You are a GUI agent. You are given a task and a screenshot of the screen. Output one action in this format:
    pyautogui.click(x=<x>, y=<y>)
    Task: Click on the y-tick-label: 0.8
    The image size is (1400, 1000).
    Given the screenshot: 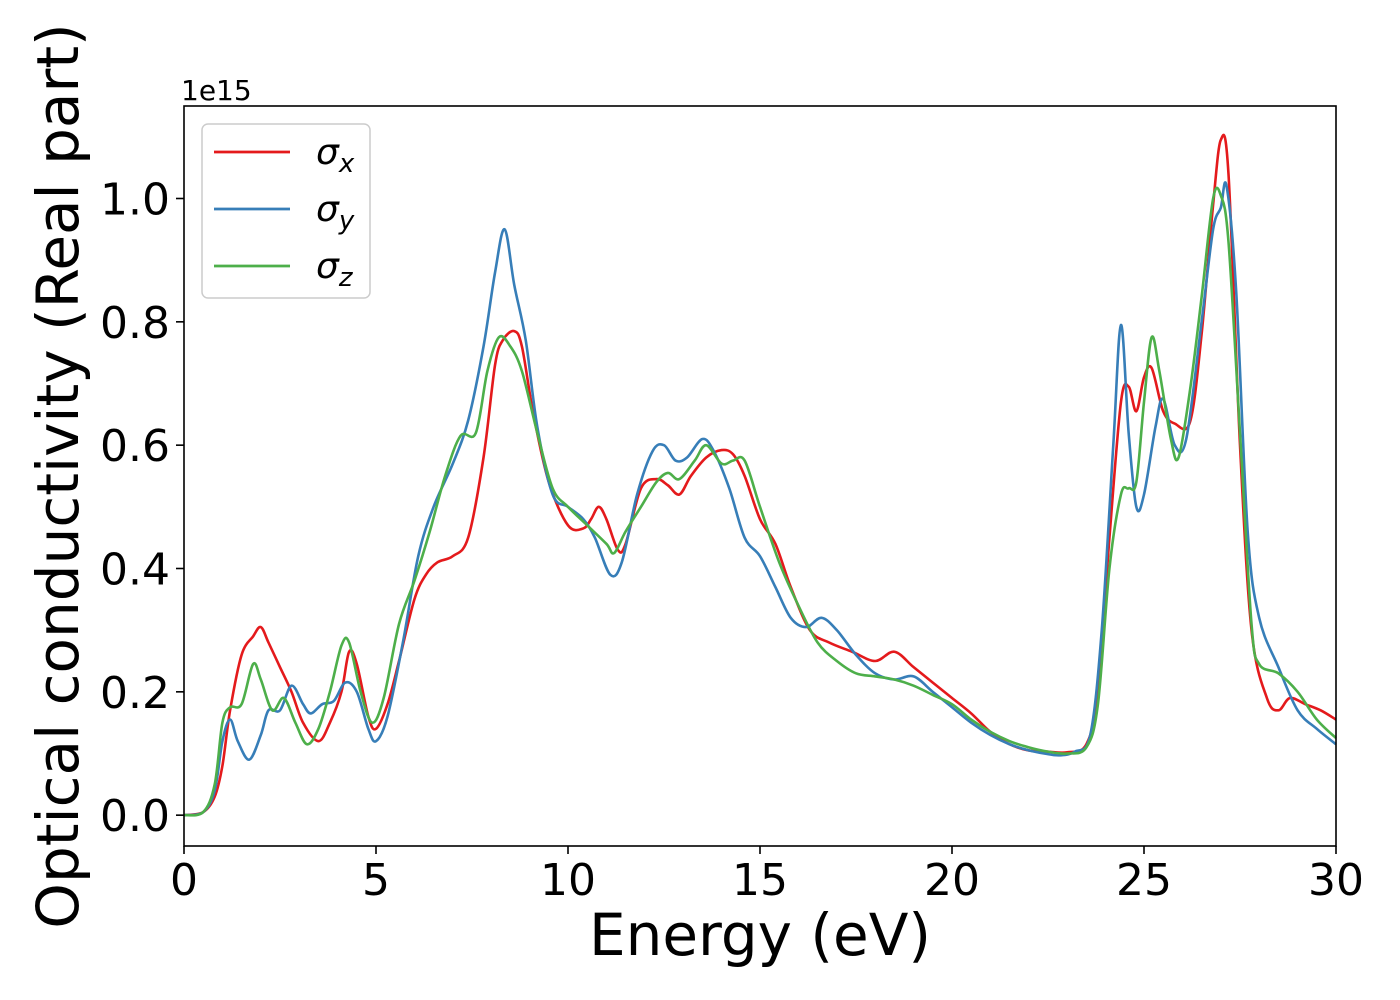 What is the action you would take?
    pyautogui.click(x=135, y=323)
    